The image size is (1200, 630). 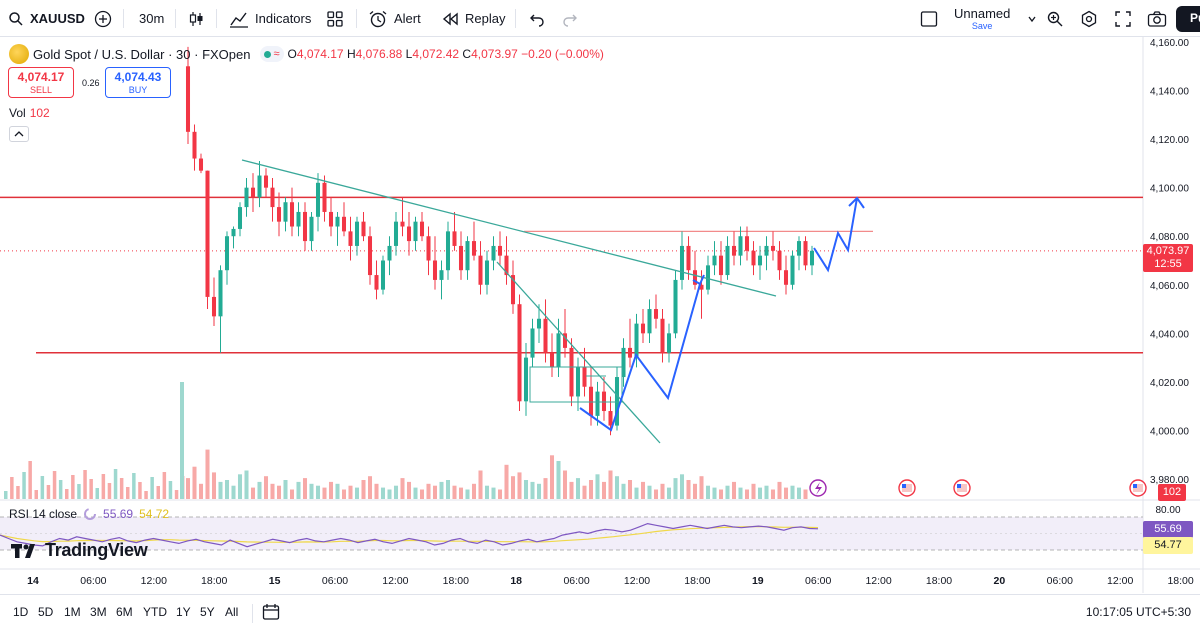 I want to click on time-tick-label: 15, so click(x=275, y=581).